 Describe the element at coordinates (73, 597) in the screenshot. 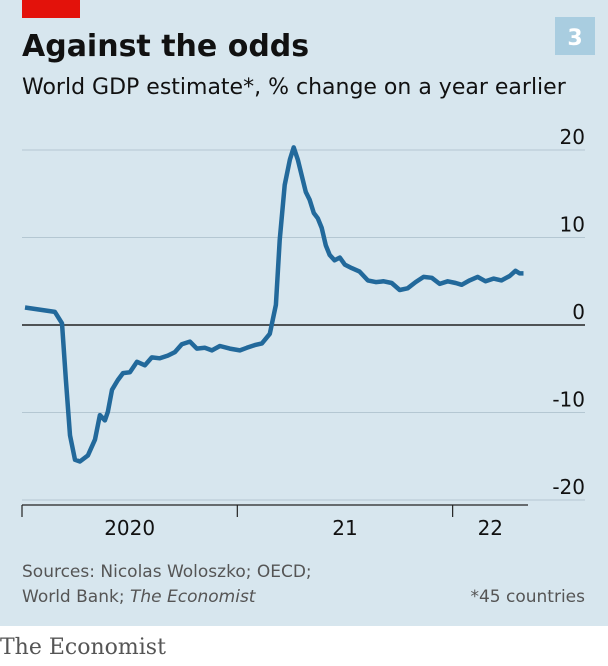

I see `source-text: World Bank;` at that location.